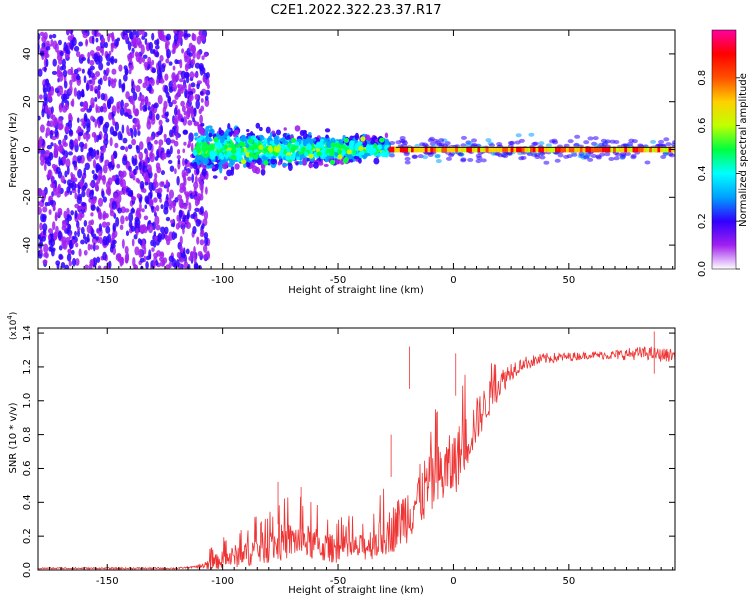 This screenshot has height=600, width=750. I want to click on y-tick-label: 1.2, so click(27, 367).